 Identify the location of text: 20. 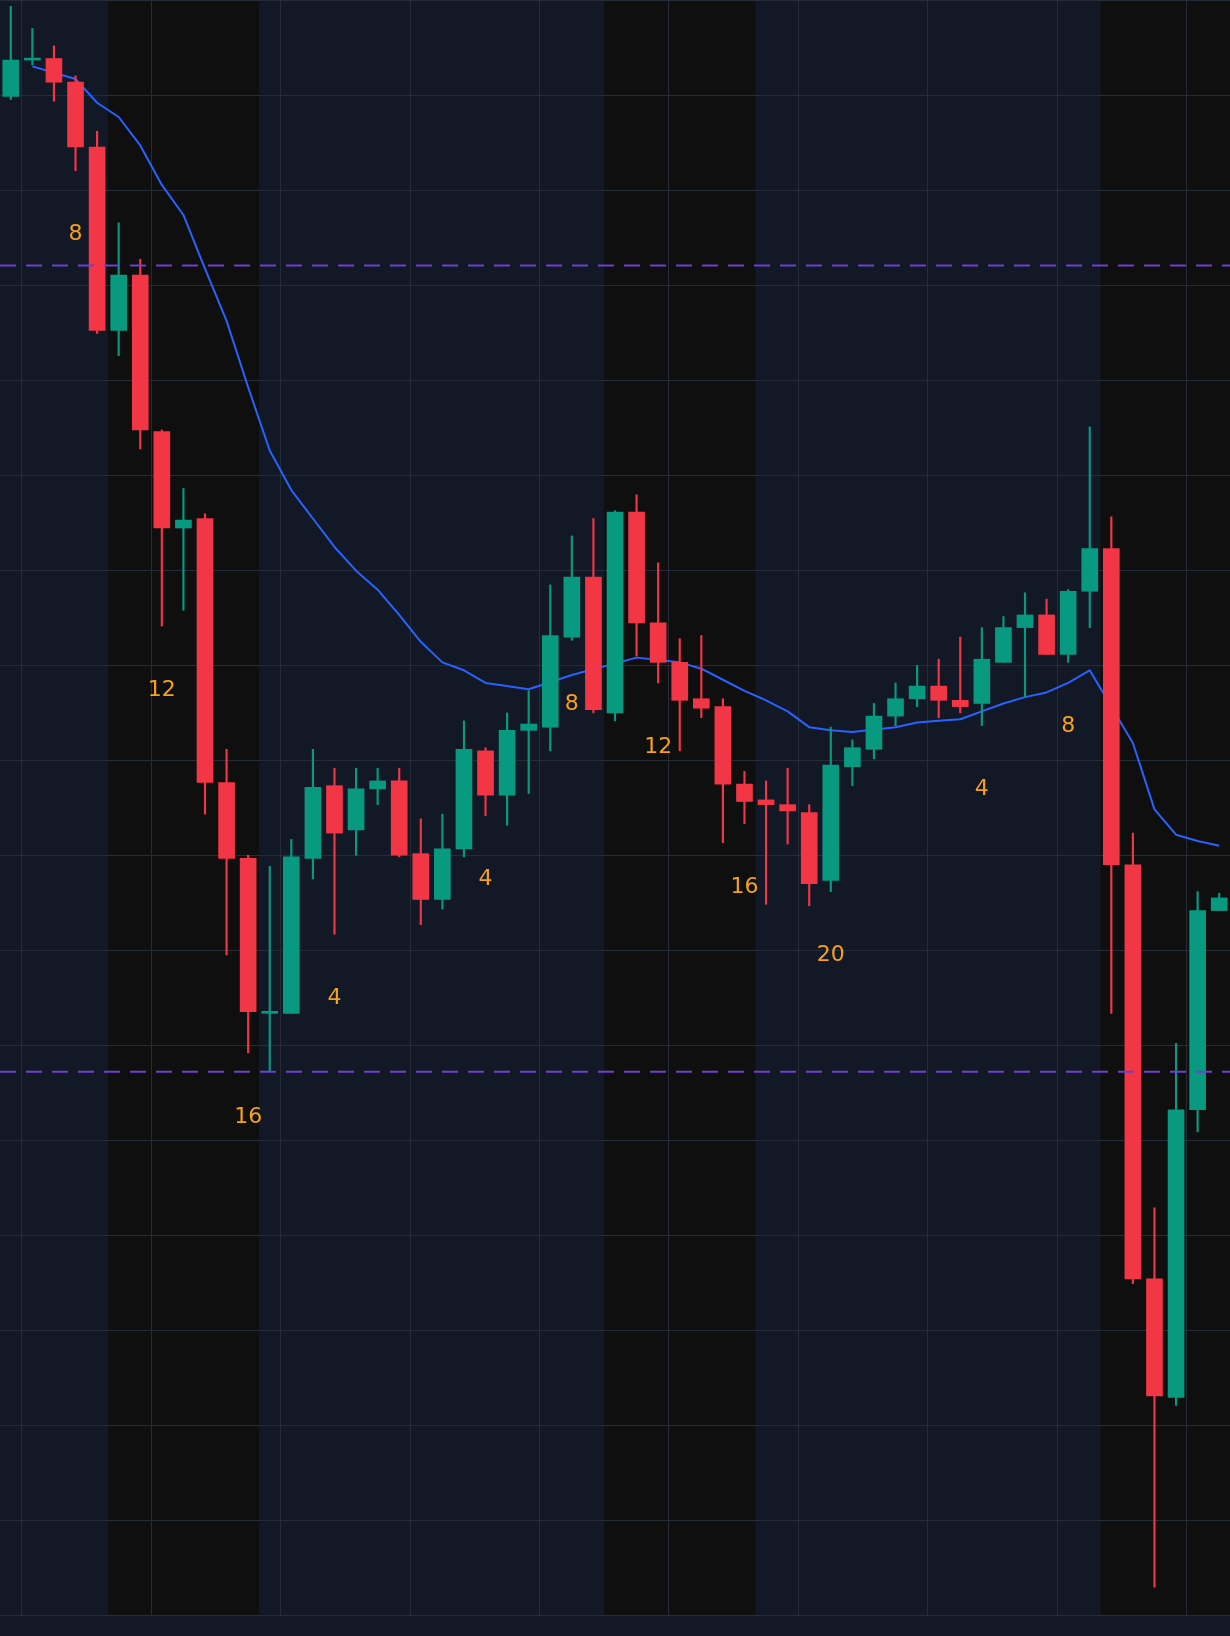
(830, 954).